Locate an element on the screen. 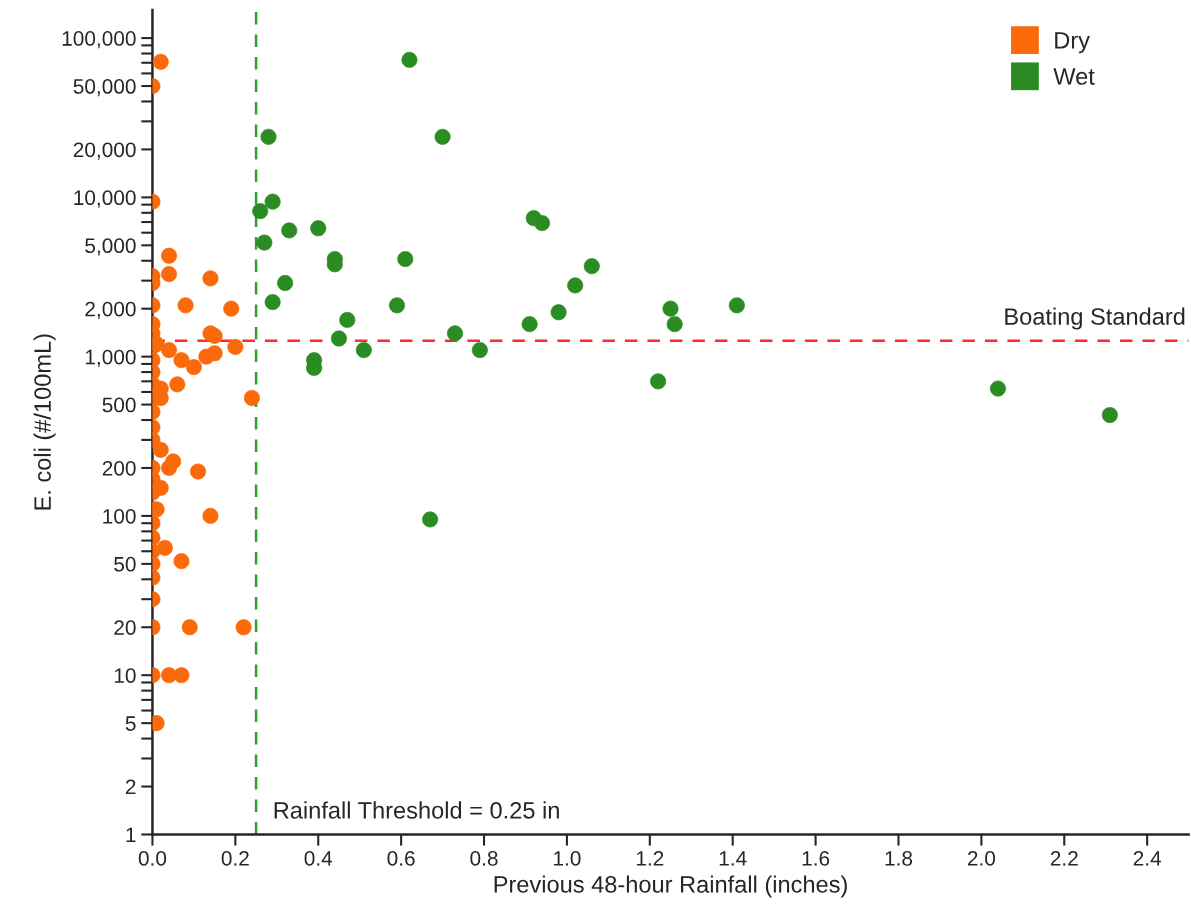 The image size is (1191, 912). y-tick-label: 5,000 is located at coordinates (110, 247).